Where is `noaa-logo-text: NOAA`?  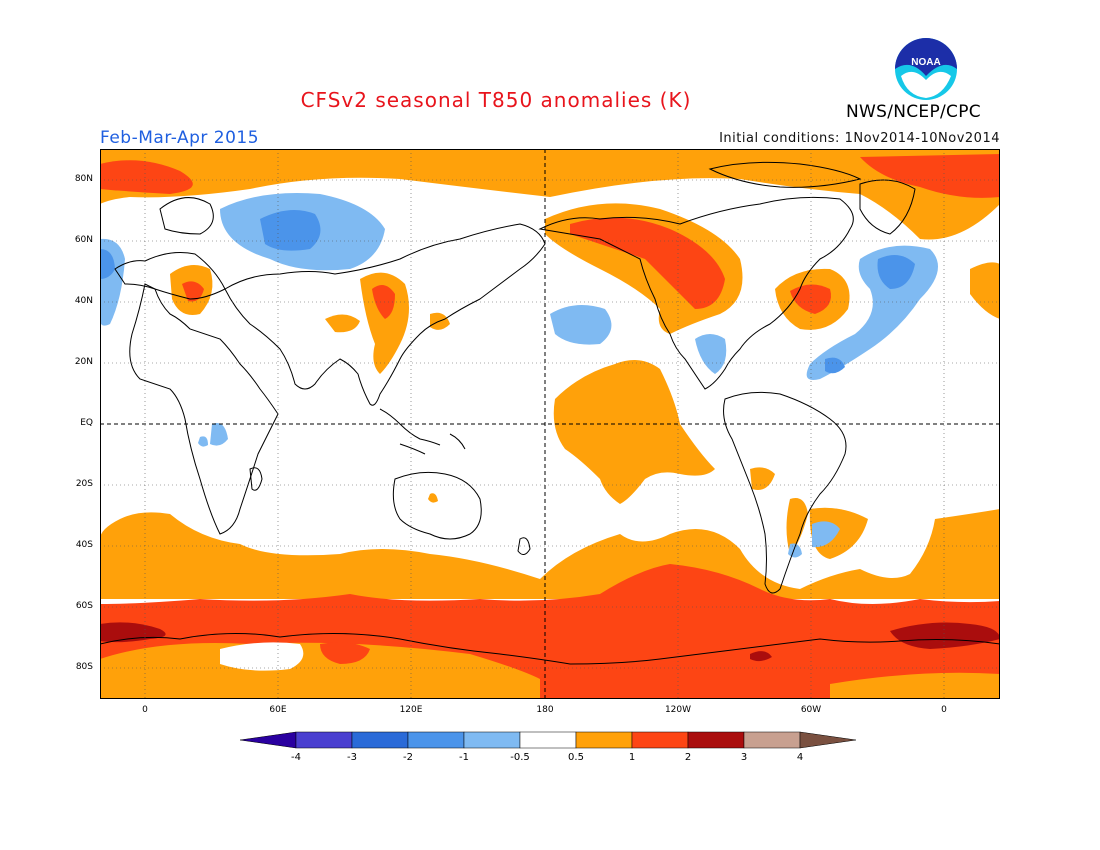 noaa-logo-text: NOAA is located at coordinates (925, 62).